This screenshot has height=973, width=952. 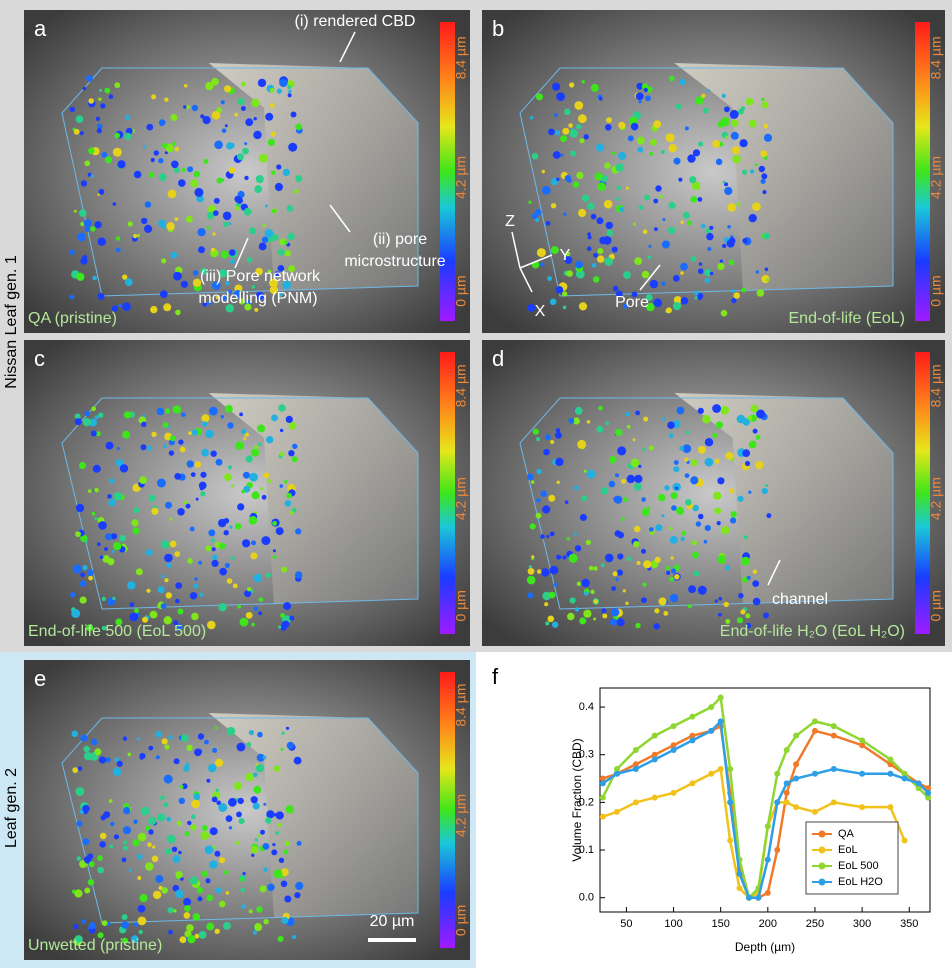 What do you see at coordinates (936, 57) in the screenshot?
I see `colorbar-tick-label: 8.4 µm` at bounding box center [936, 57].